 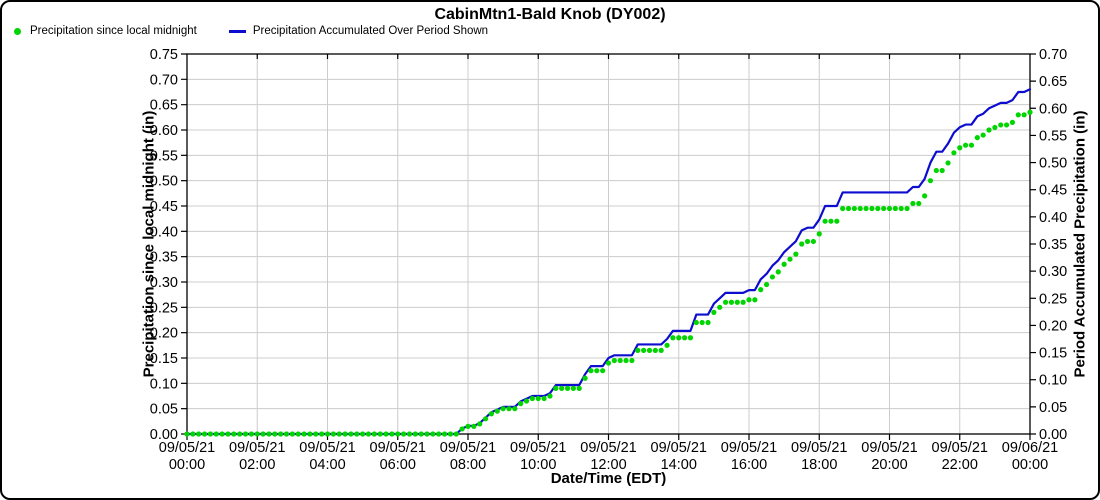 What do you see at coordinates (749, 465) in the screenshot?
I see `svg-text: 16:00` at bounding box center [749, 465].